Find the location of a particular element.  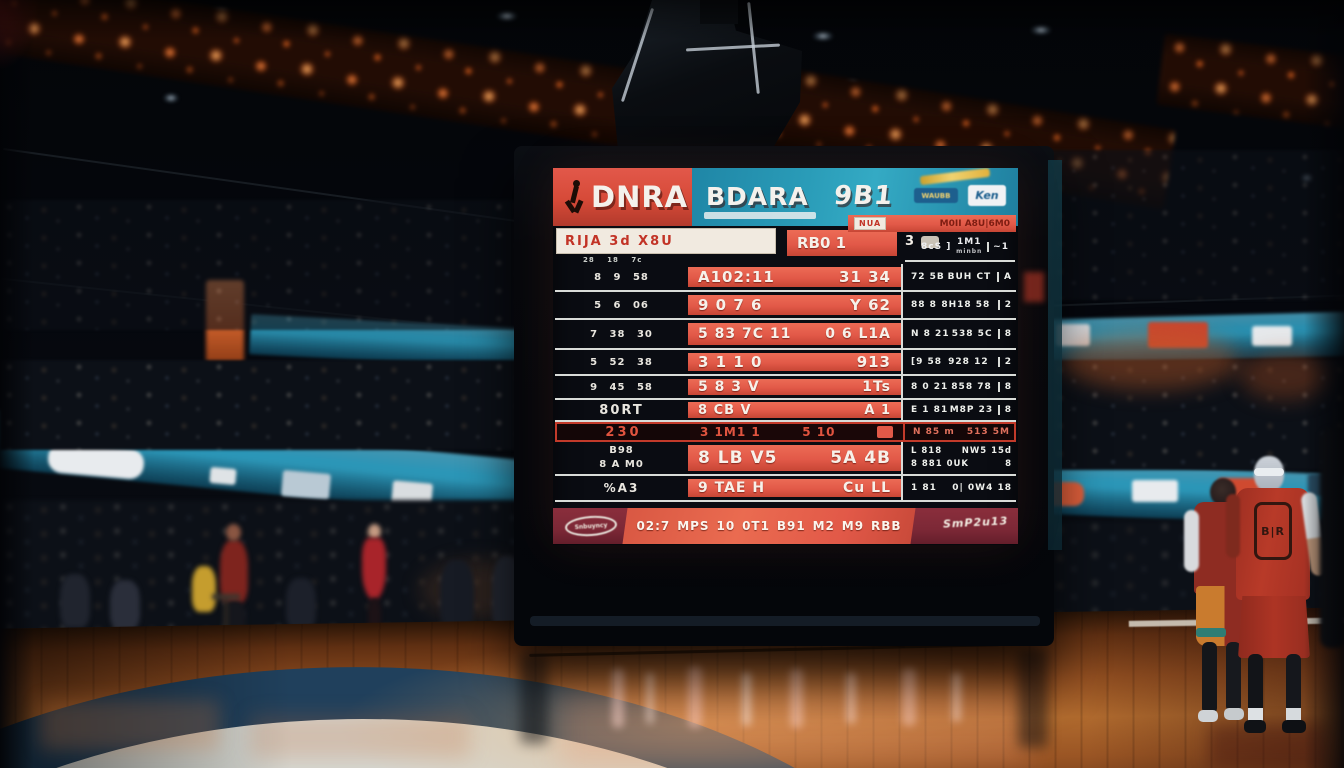

row-left: 8 9 58 is located at coordinates (621, 277).